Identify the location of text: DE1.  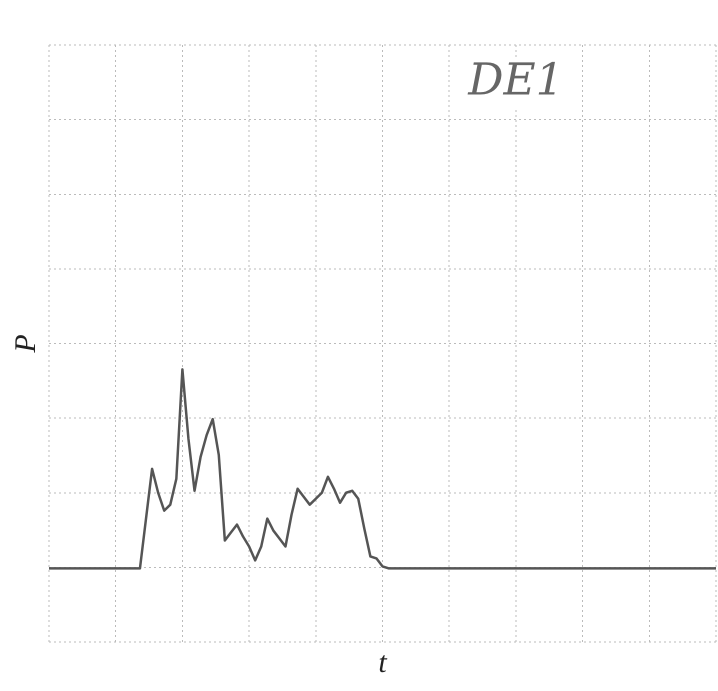
(515, 80).